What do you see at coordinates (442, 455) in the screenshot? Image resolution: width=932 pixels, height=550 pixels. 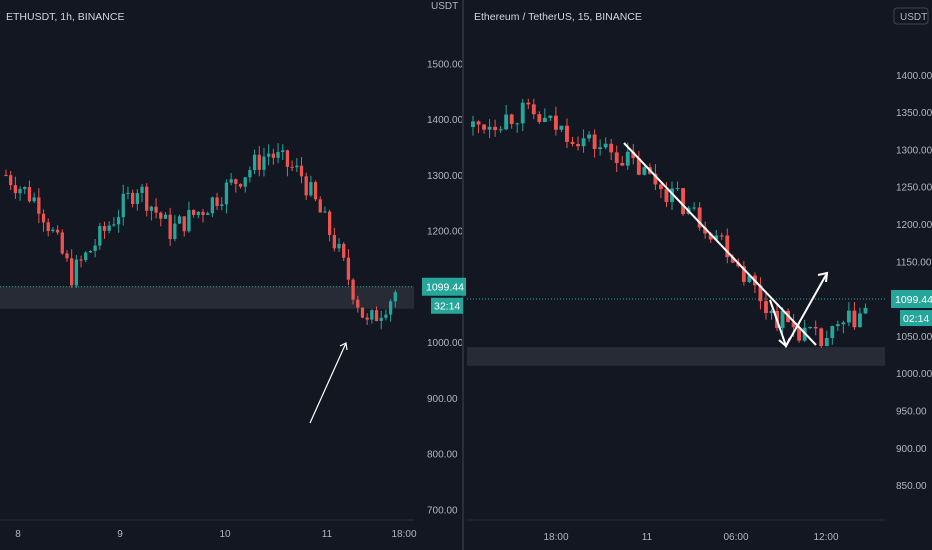 I see `y-tick-label: 800.00` at bounding box center [442, 455].